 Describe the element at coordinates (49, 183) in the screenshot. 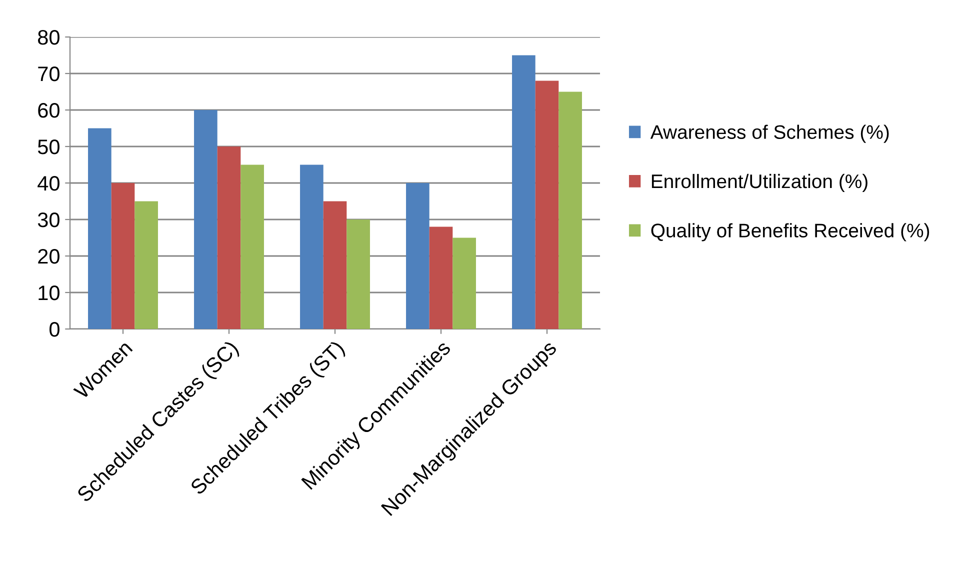

I see `y-tick-label: 40` at that location.